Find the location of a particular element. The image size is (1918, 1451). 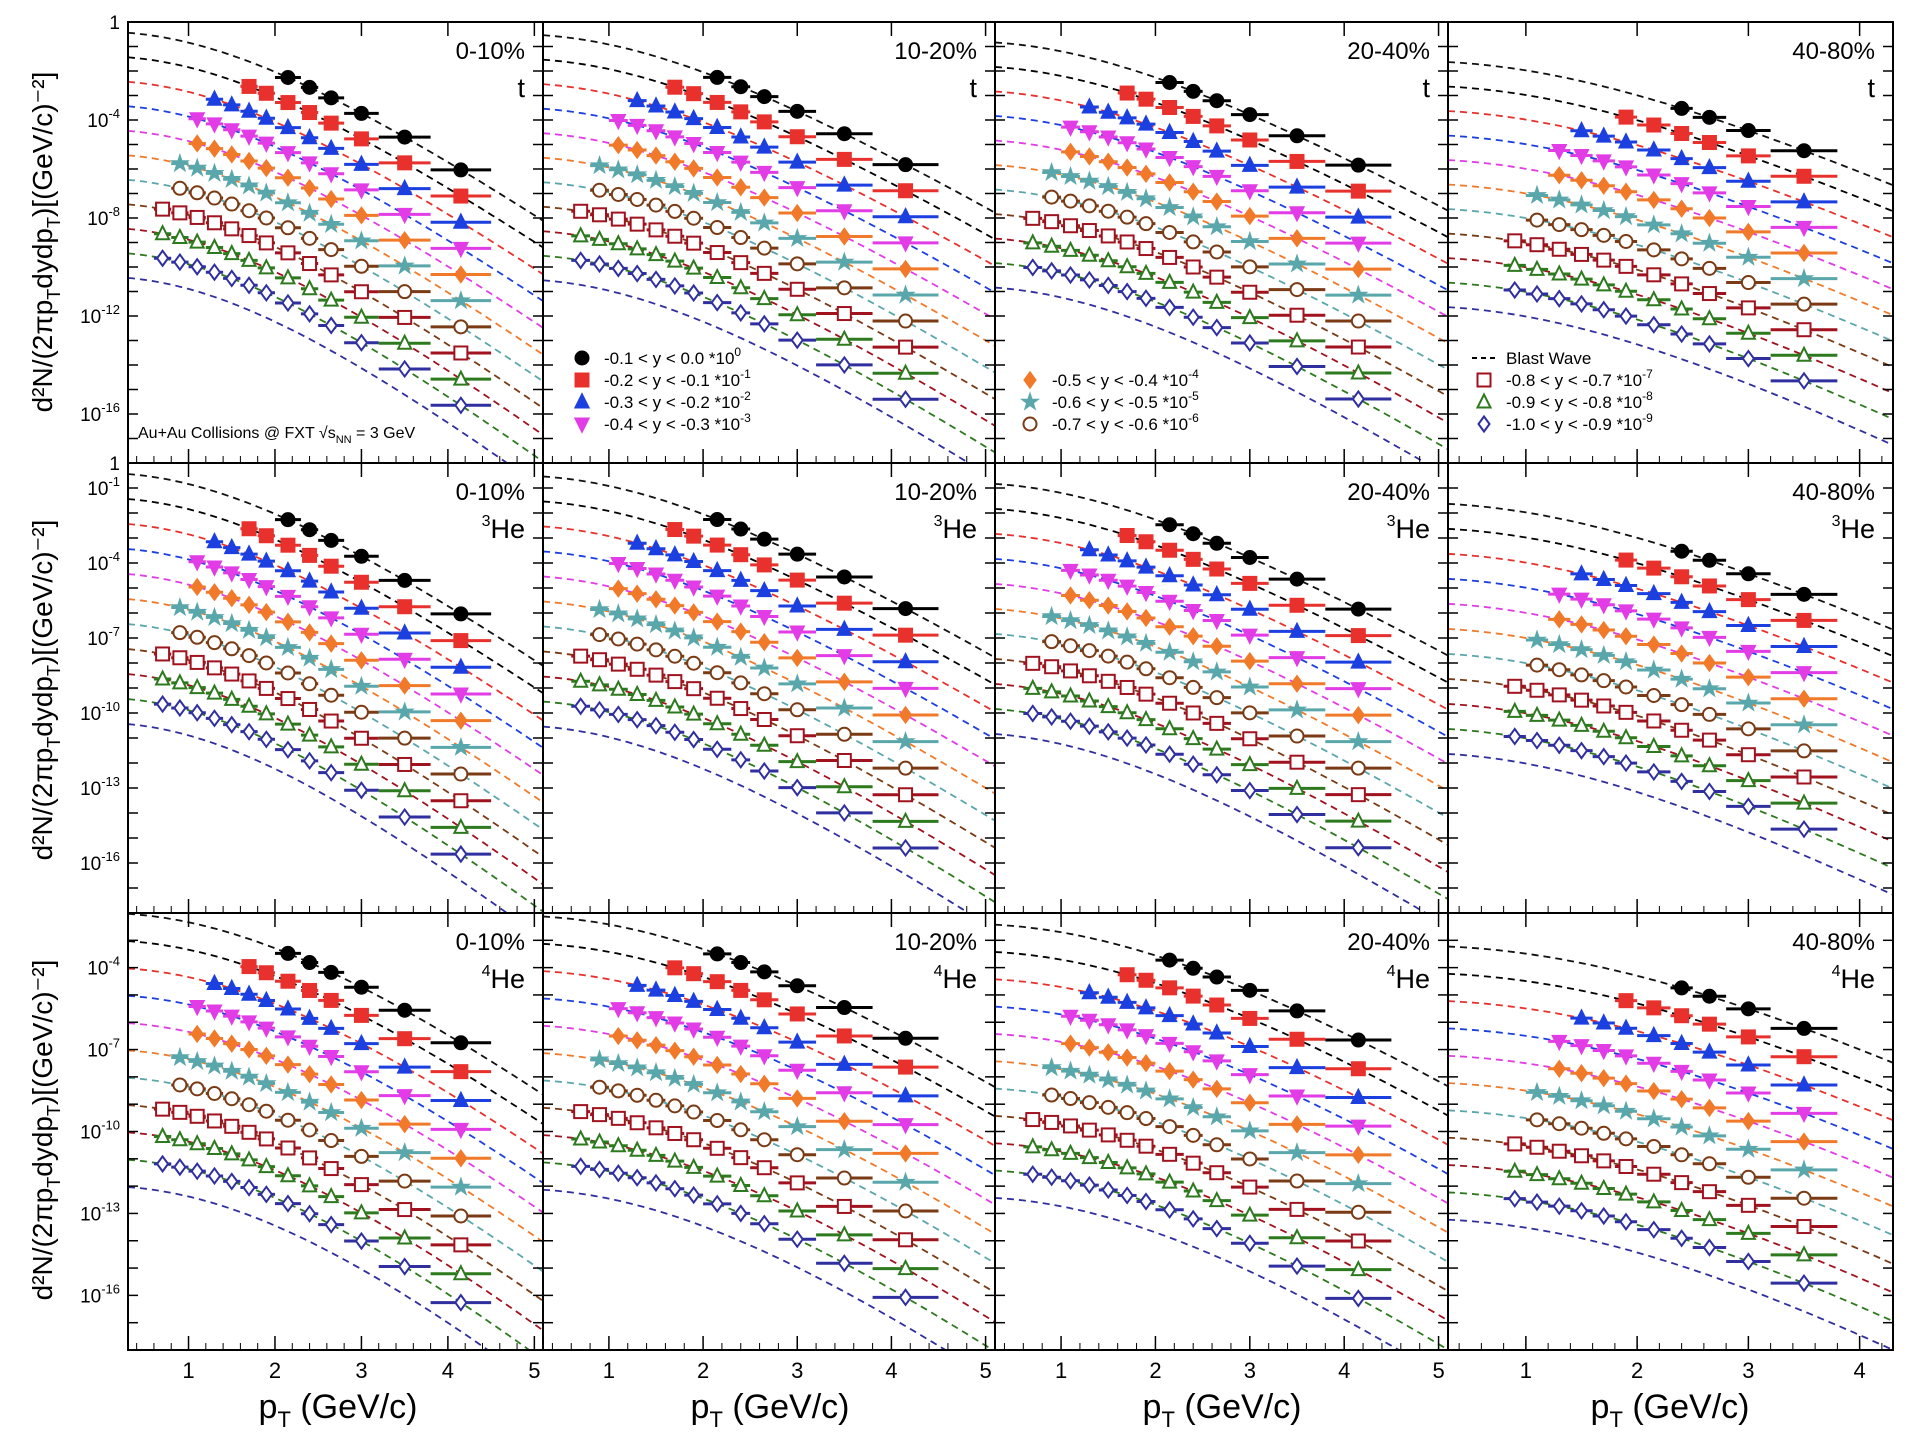

panel-20-40%-3He: 20-40%3He is located at coordinates (1221, 688).